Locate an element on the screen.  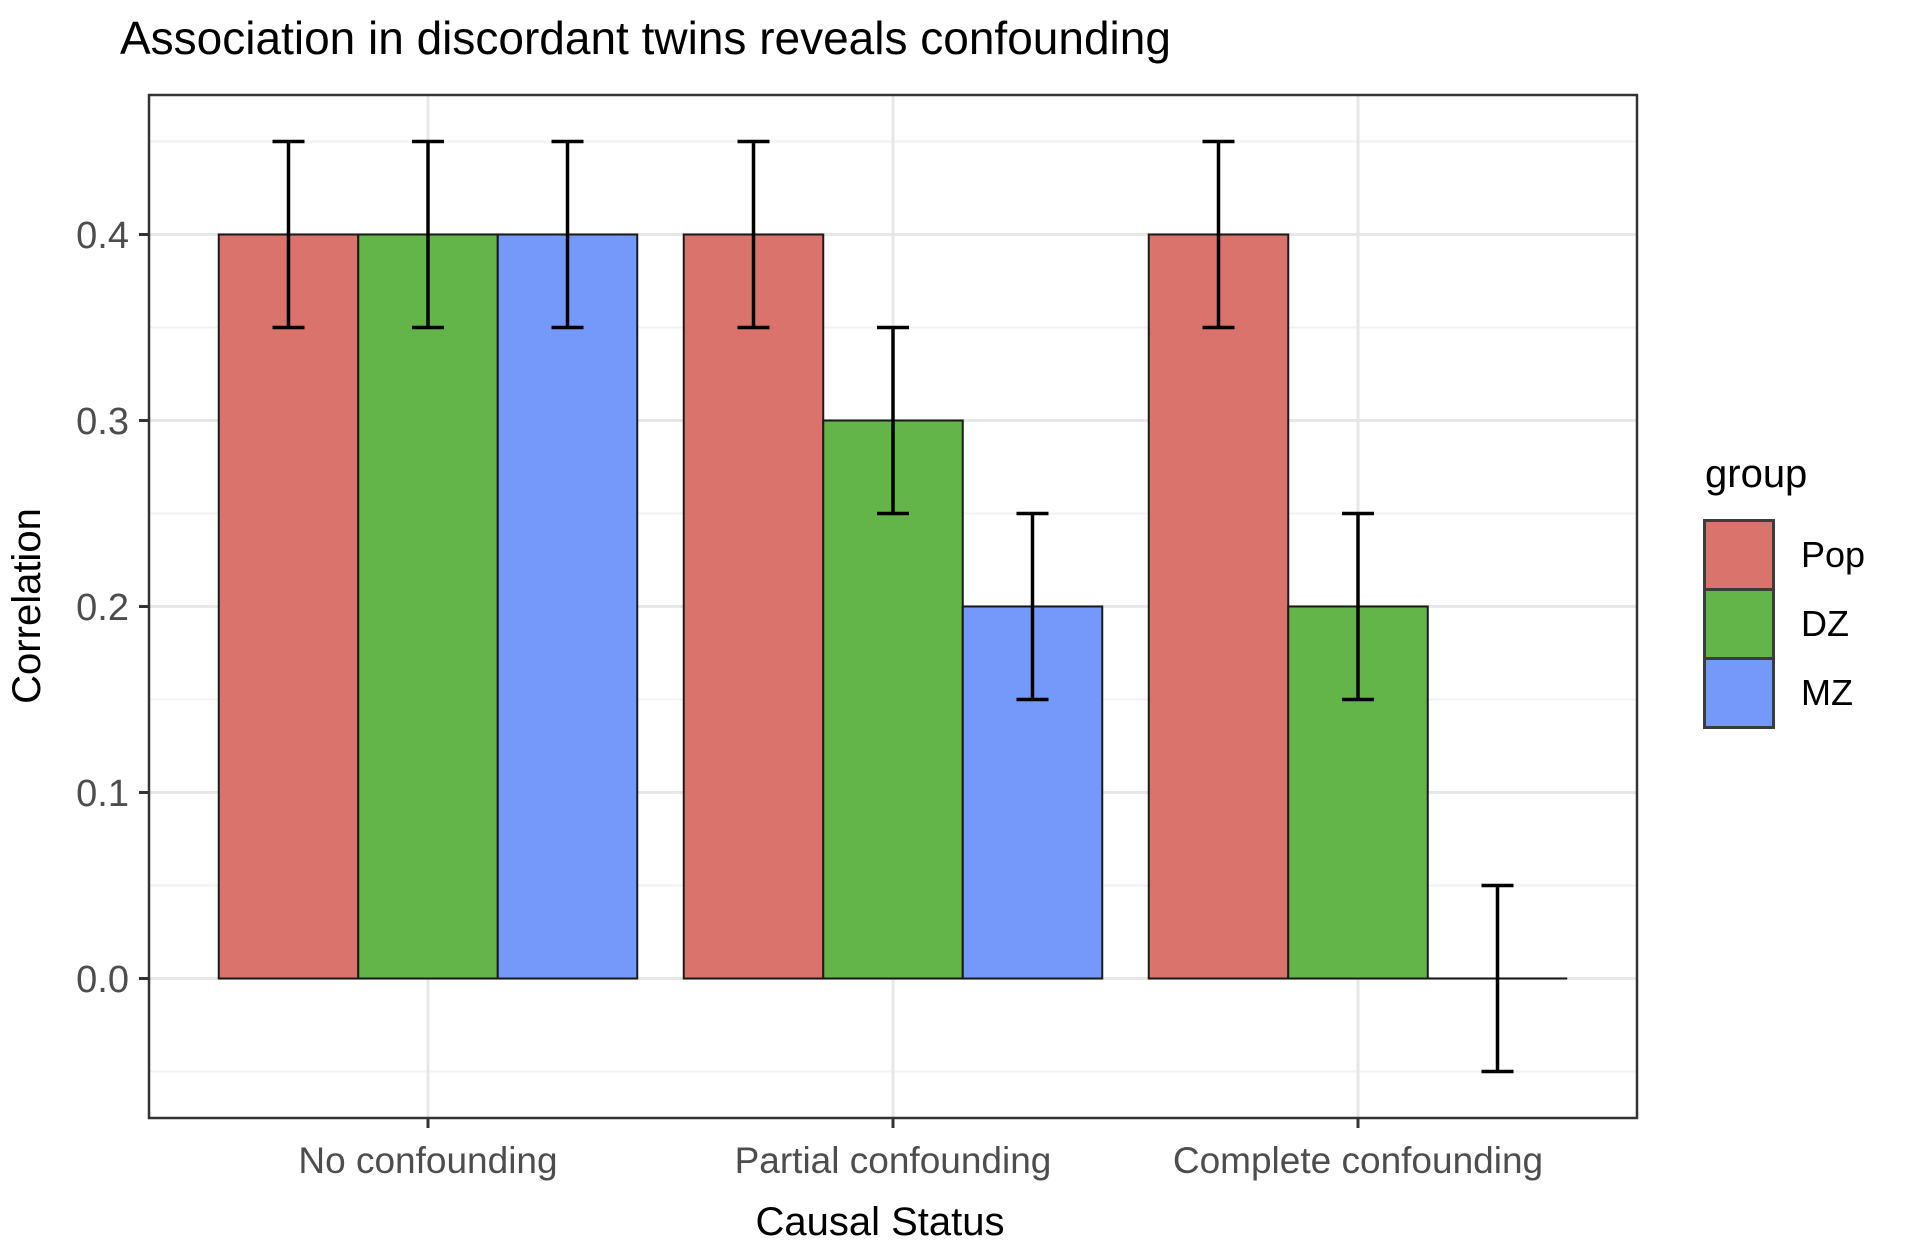
x-tick-label: Complete confounding is located at coordinates (1358, 1160).